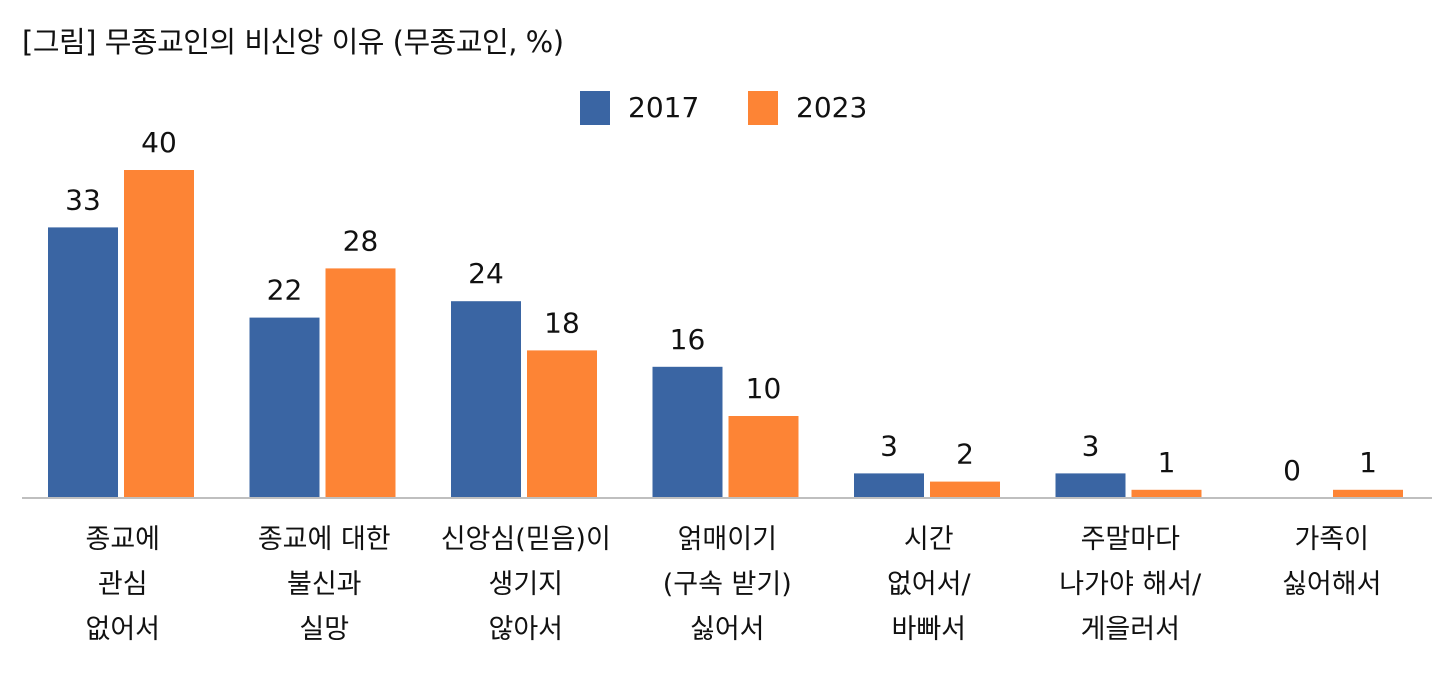 Image resolution: width=1454 pixels, height=676 pixels. Describe the element at coordinates (361, 240) in the screenshot. I see `value-label-2023-1: 28` at that location.